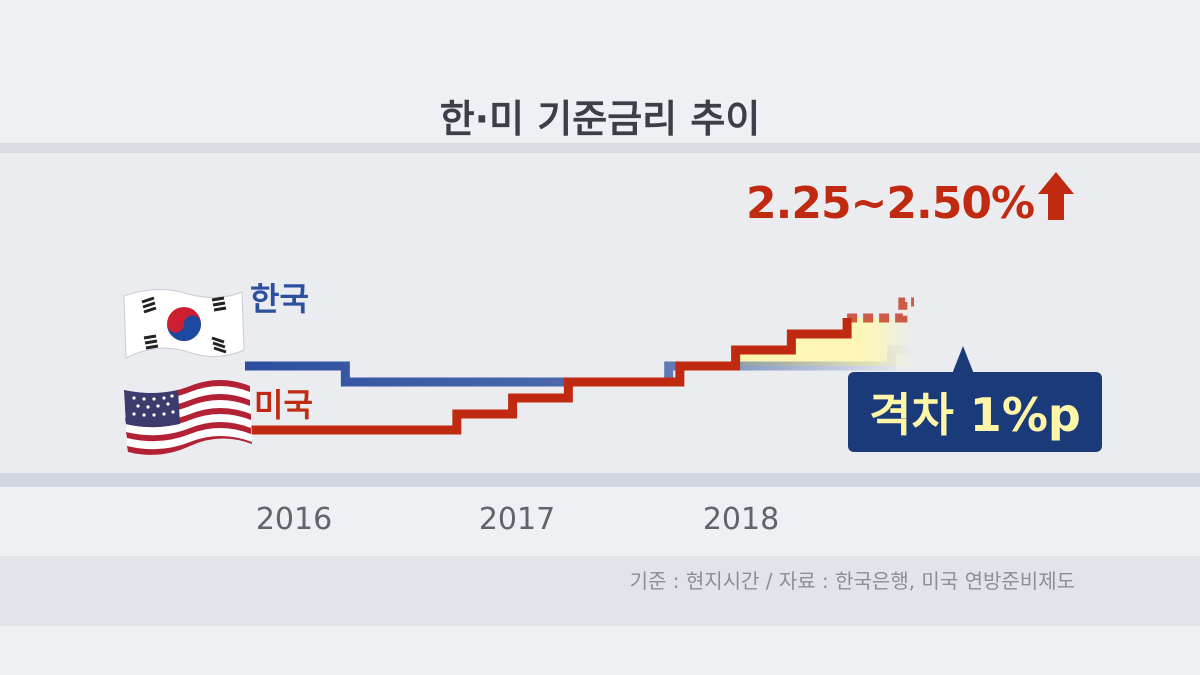 This screenshot has height=675, width=1200. Describe the element at coordinates (1056, 196) in the screenshot. I see `up-arrow-icon` at that location.